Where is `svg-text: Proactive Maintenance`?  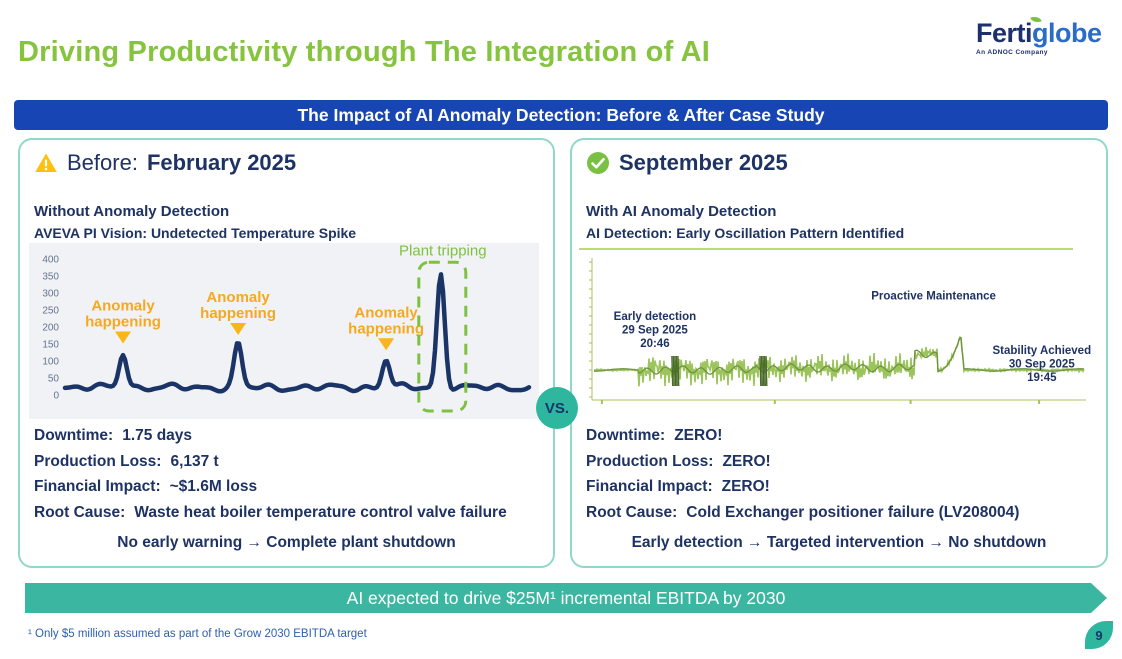
svg-text: Proactive Maintenance is located at coordinates (933, 297).